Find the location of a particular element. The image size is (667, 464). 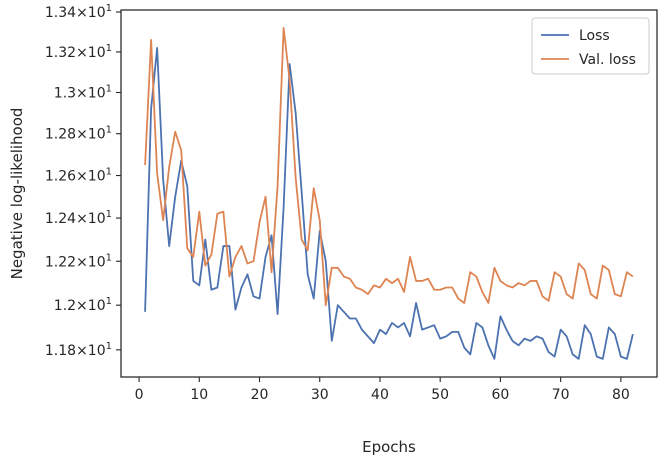

legend-box is located at coordinates (590, 46).